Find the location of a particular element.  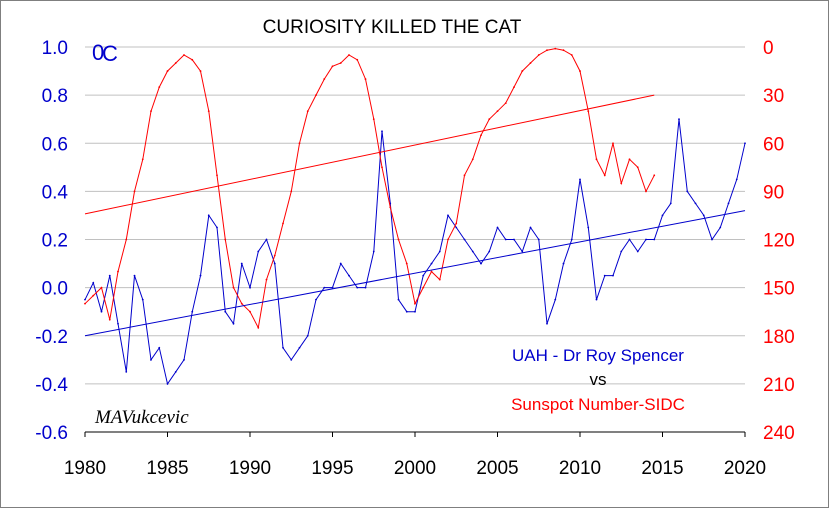

right-tick-label: 240 is located at coordinates (779, 433).